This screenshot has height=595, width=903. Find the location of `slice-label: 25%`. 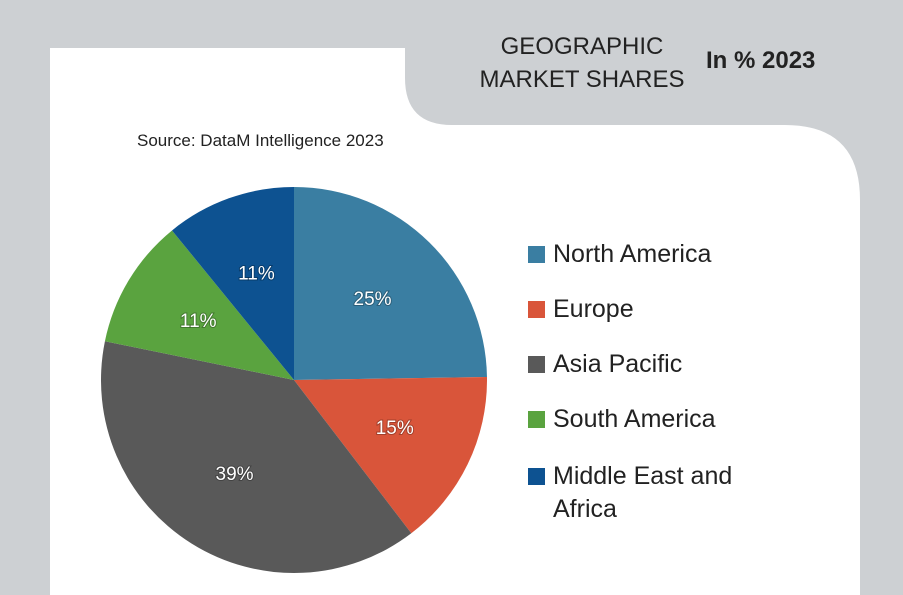

slice-label: 25% is located at coordinates (373, 299).